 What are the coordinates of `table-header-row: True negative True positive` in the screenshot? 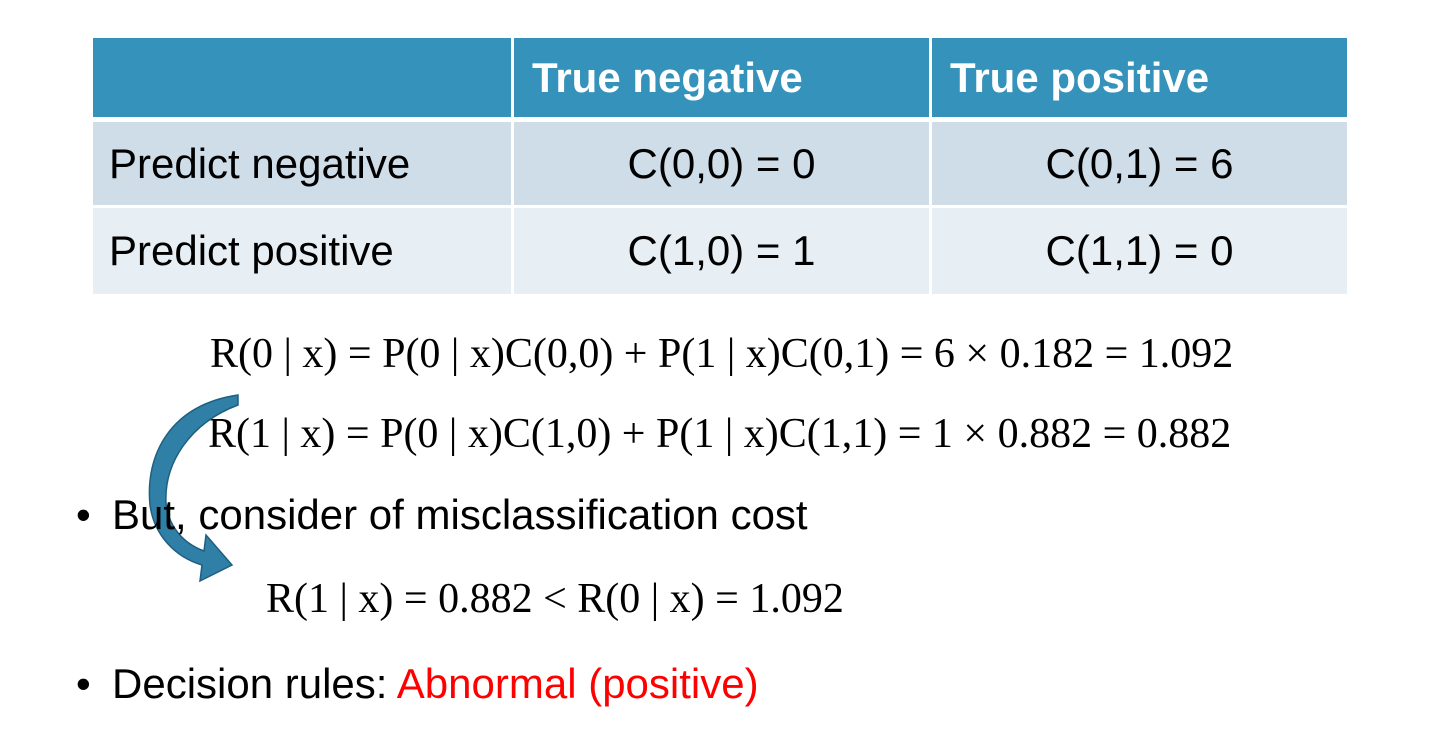 It's located at (720, 80).